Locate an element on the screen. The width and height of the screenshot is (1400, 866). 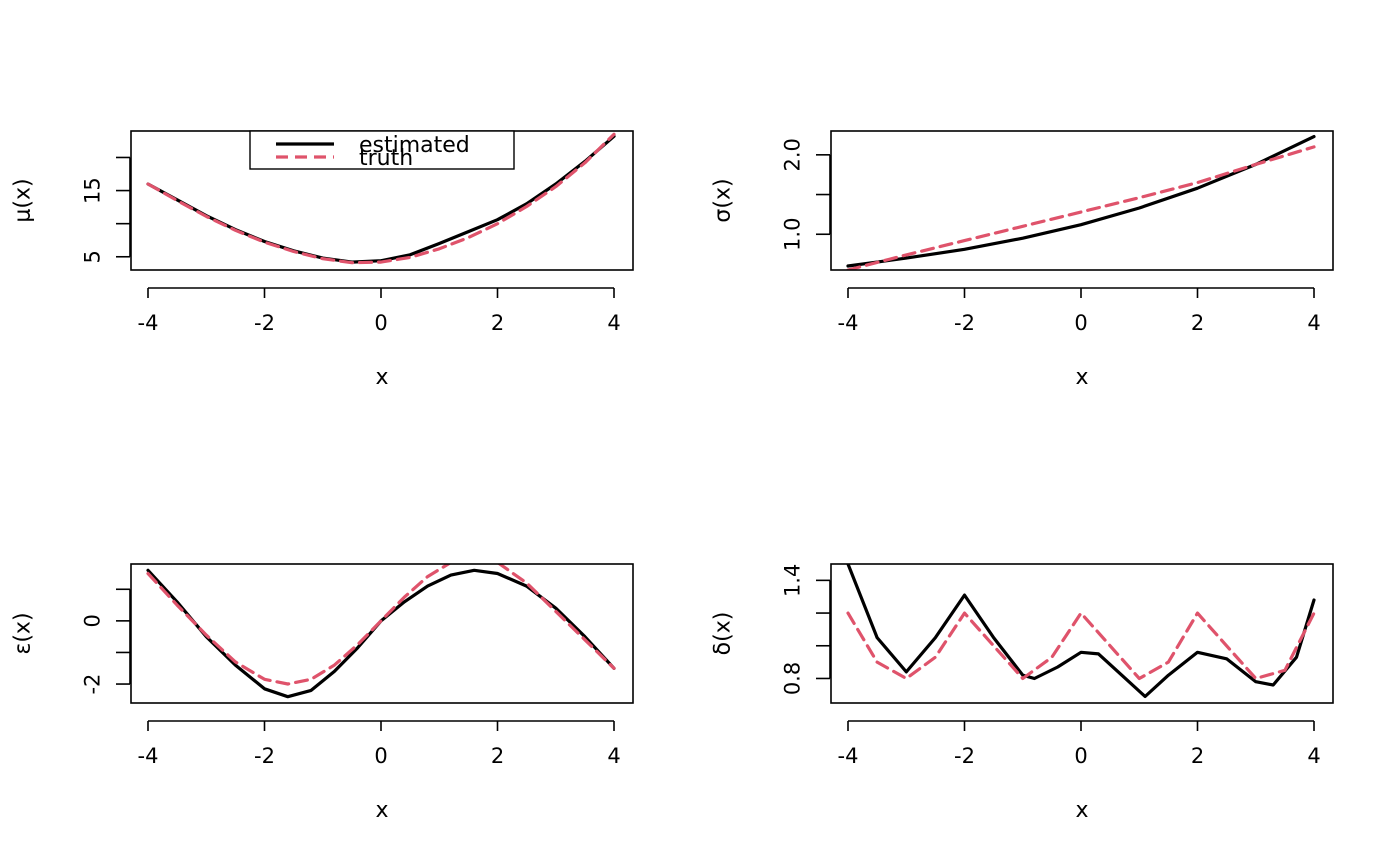
y-tick-label: 5 is located at coordinates (92, 256).